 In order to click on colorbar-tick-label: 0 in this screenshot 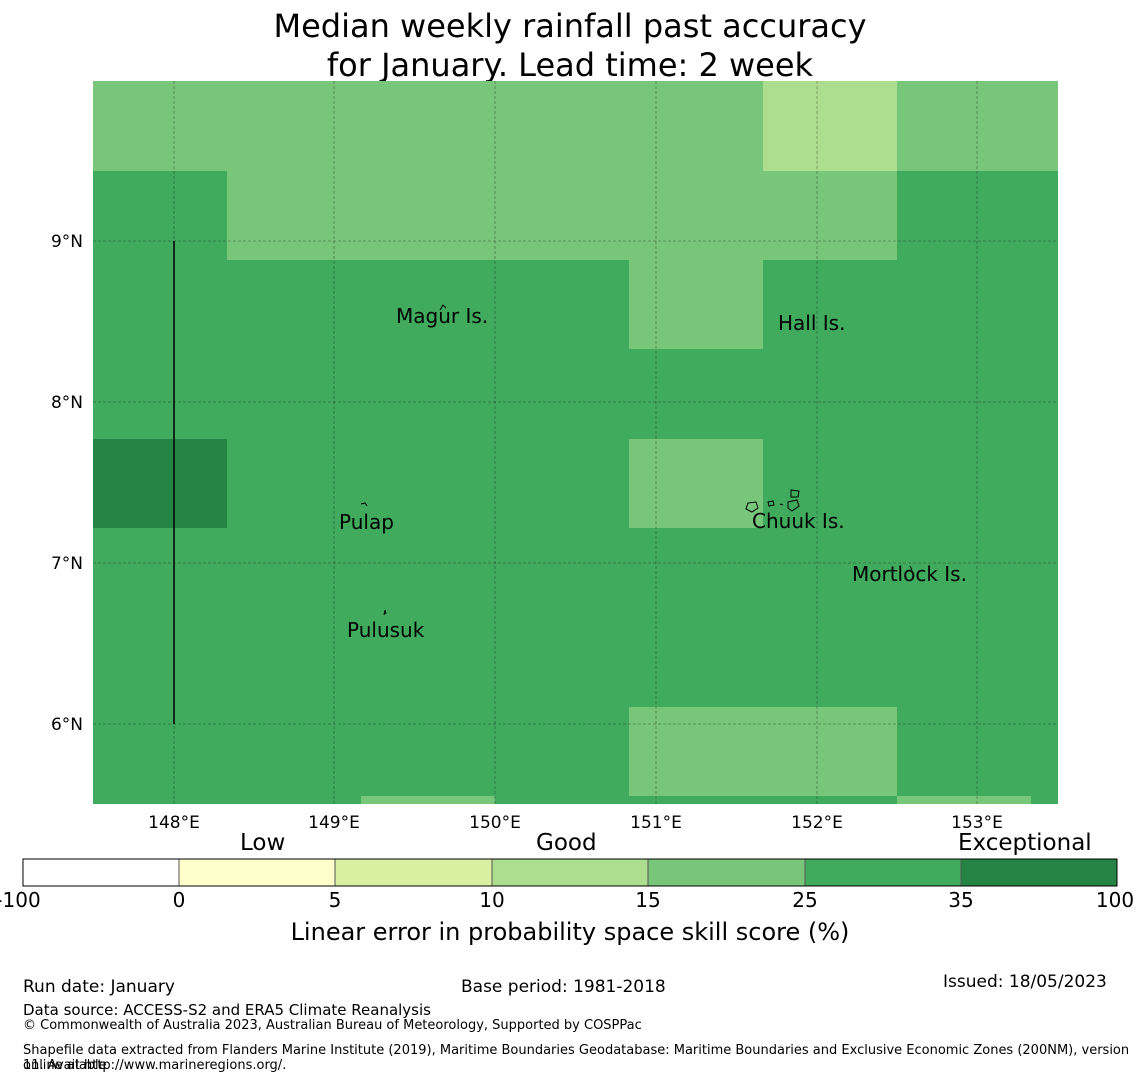, I will do `click(179, 900)`.